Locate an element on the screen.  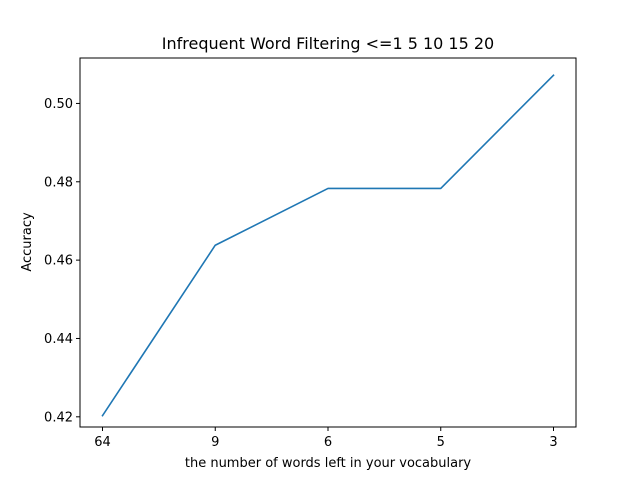
y-axis-label: Accuracy is located at coordinates (27, 242).